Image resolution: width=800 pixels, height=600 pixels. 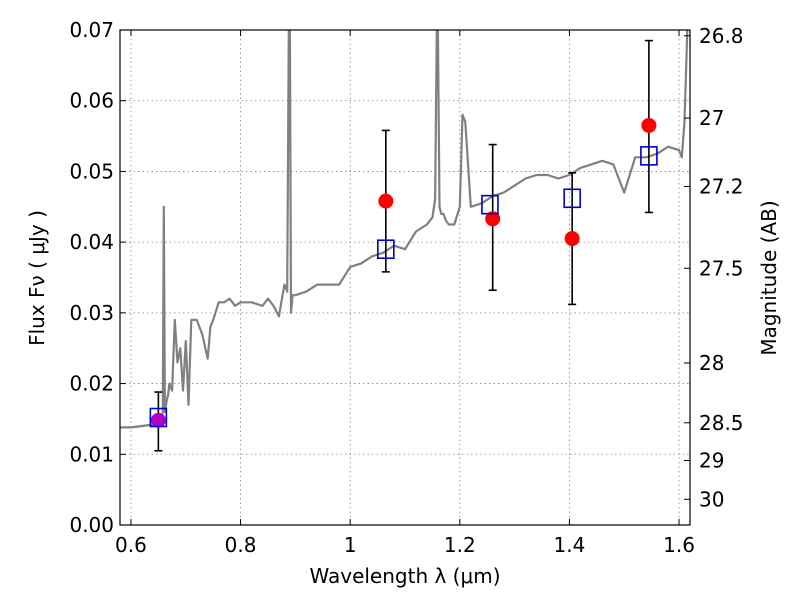 What do you see at coordinates (711, 461) in the screenshot?
I see `right-tick-label: 29` at bounding box center [711, 461].